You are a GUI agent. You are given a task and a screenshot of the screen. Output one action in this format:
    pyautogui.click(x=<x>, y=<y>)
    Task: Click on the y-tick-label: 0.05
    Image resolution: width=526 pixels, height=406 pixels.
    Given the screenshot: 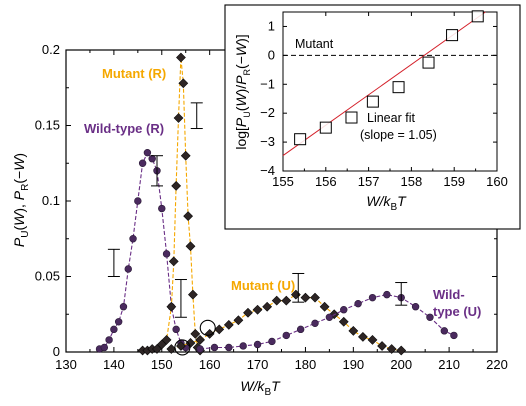 What is the action you would take?
    pyautogui.click(x=47, y=276)
    